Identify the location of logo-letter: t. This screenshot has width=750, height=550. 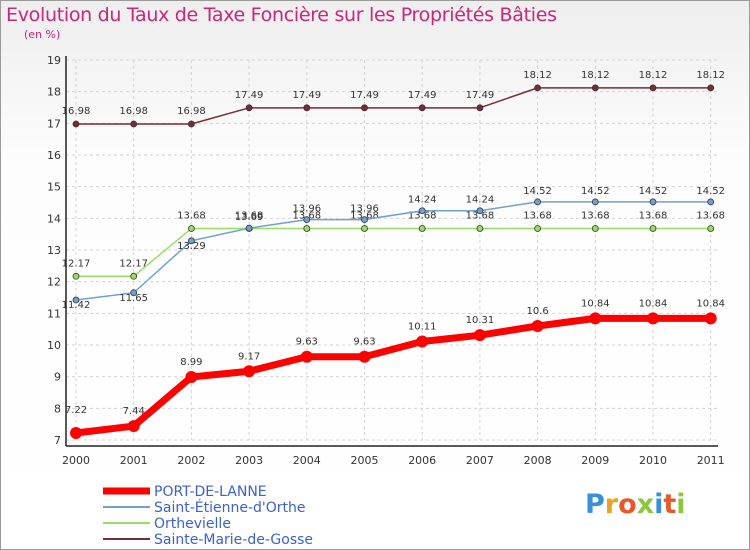
(670, 504).